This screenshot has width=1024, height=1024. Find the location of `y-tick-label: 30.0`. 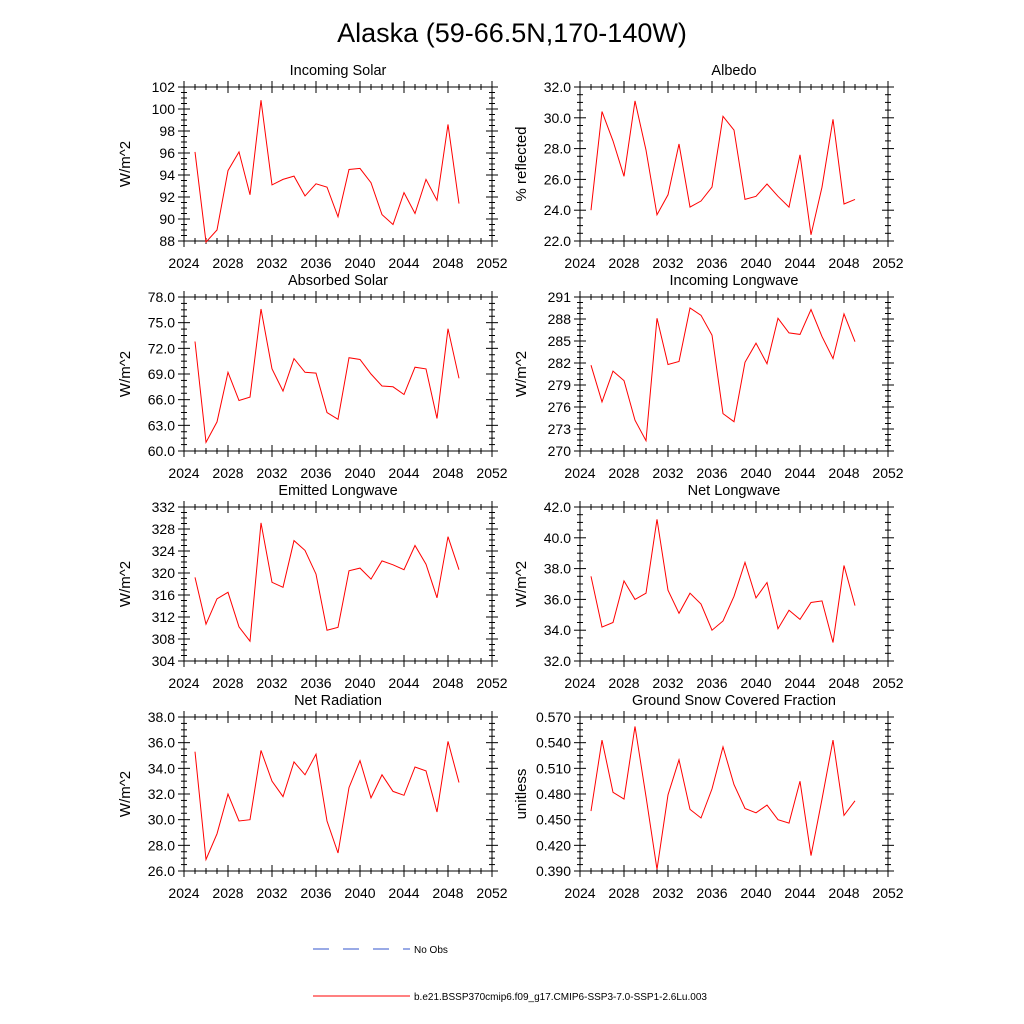

y-tick-label: 30.0 is located at coordinates (161, 820).